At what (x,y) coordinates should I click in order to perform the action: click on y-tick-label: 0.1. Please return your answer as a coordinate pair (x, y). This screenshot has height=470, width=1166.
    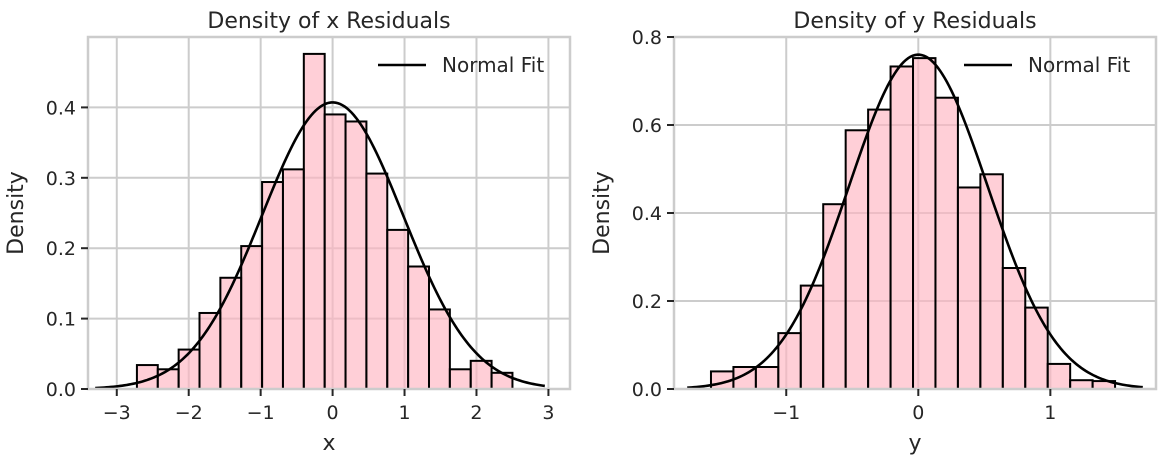
    Looking at the image, I should click on (61, 320).